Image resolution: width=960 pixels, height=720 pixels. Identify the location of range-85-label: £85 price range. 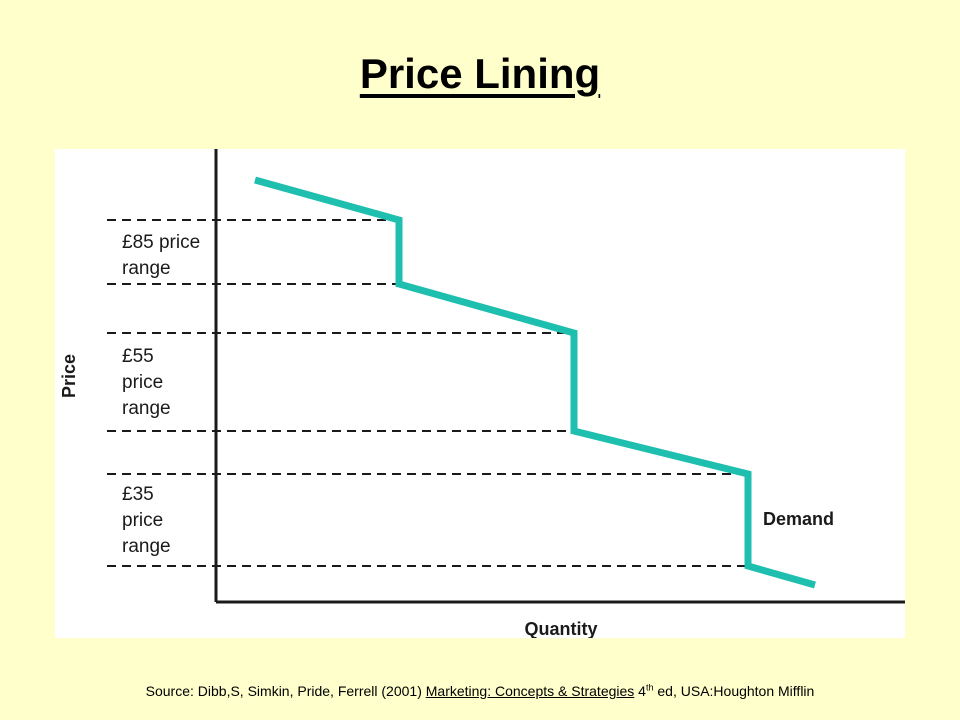
(163, 255).